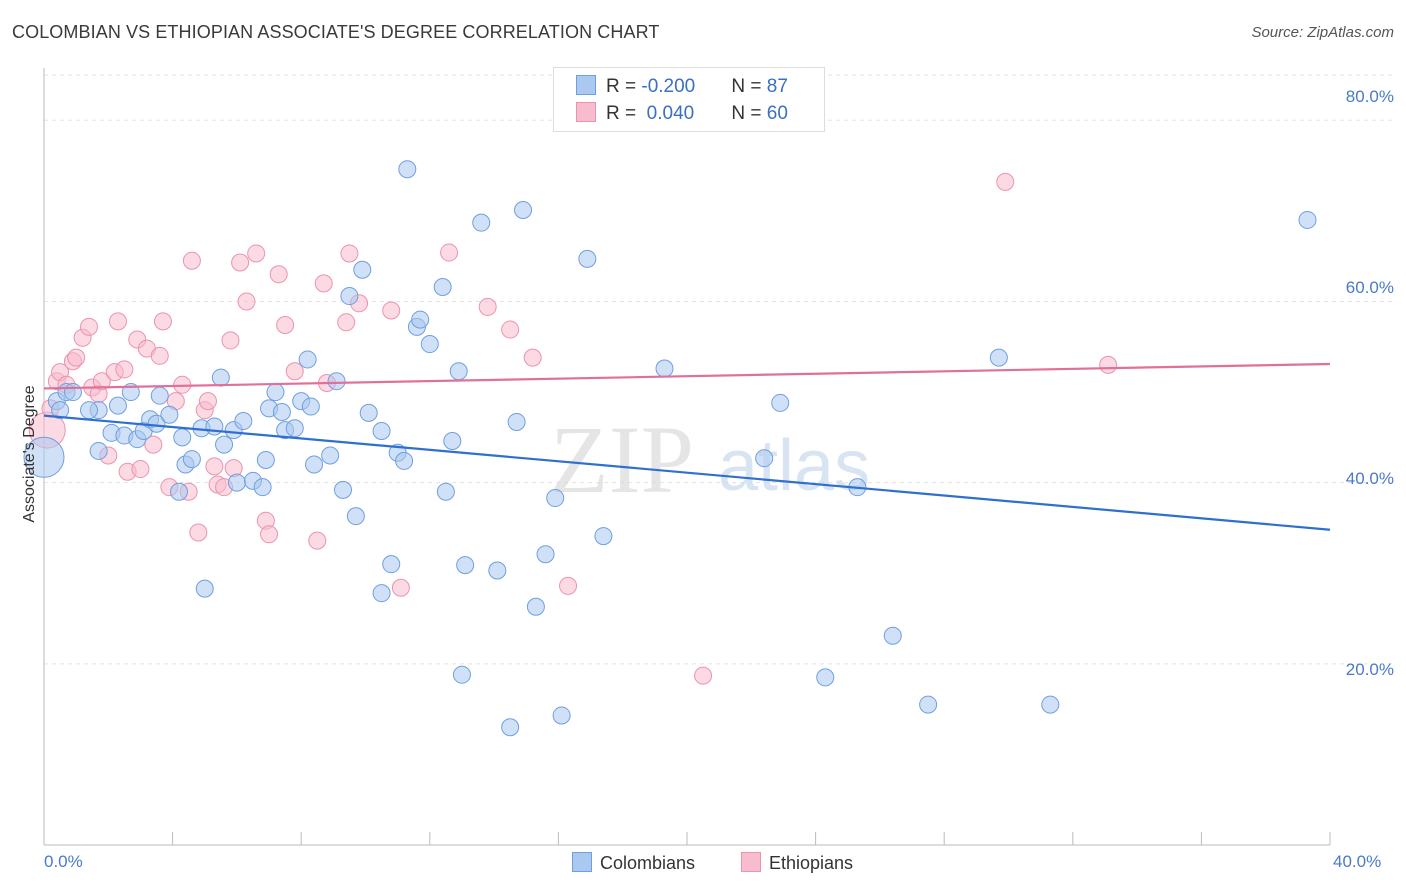 Image resolution: width=1406 pixels, height=892 pixels. Describe the element at coordinates (777, 113) in the screenshot. I see `legend-n-value-pink: 60` at that location.